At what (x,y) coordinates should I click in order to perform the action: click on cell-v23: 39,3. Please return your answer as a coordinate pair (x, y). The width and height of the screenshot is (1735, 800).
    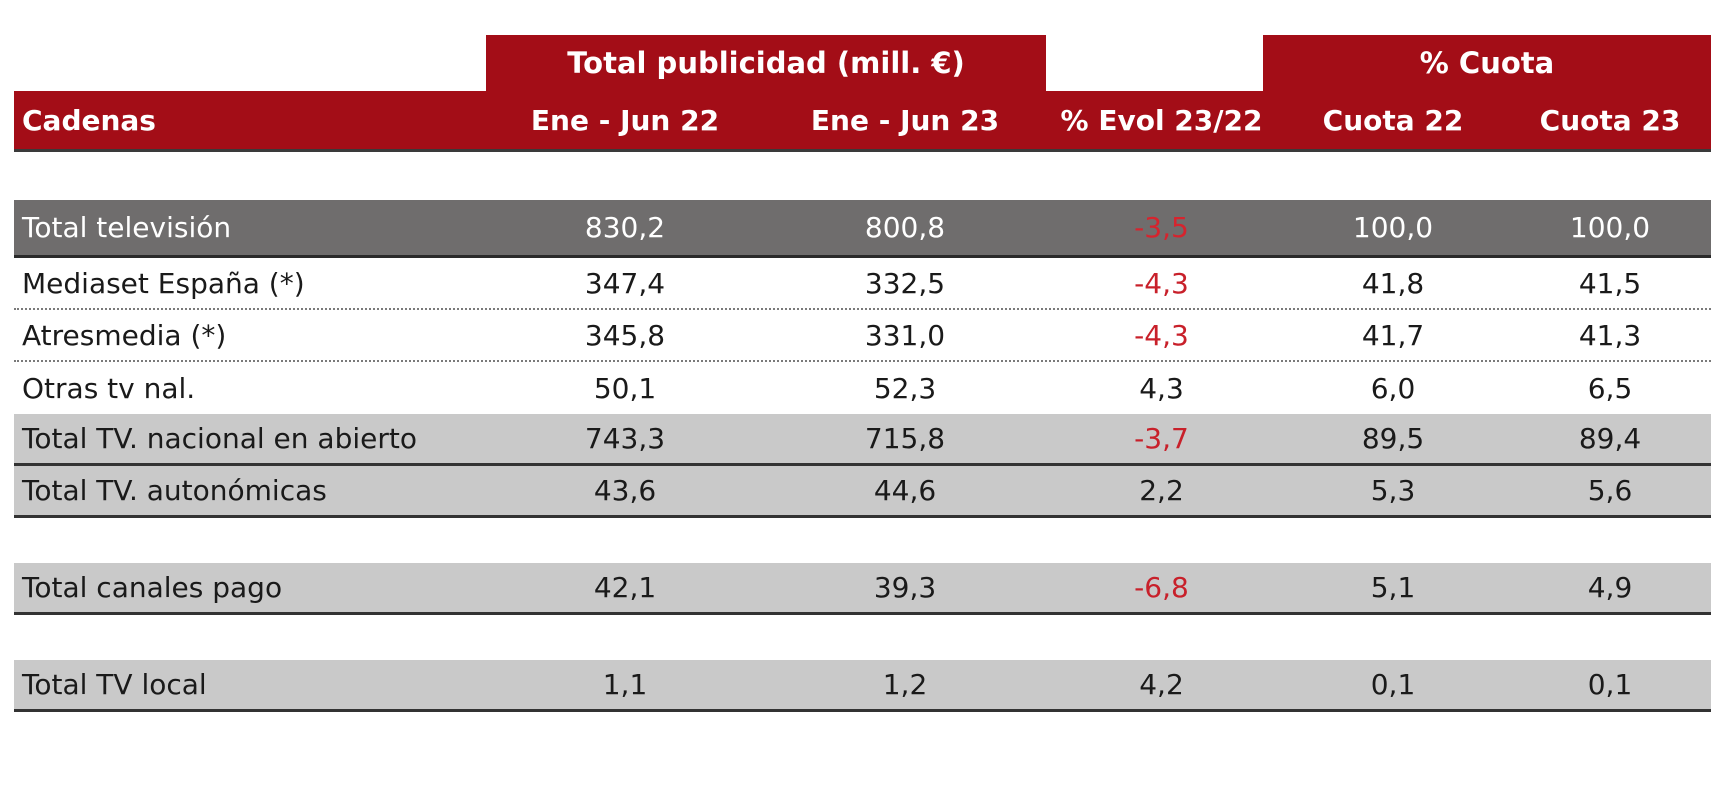
    Looking at the image, I should click on (905, 587).